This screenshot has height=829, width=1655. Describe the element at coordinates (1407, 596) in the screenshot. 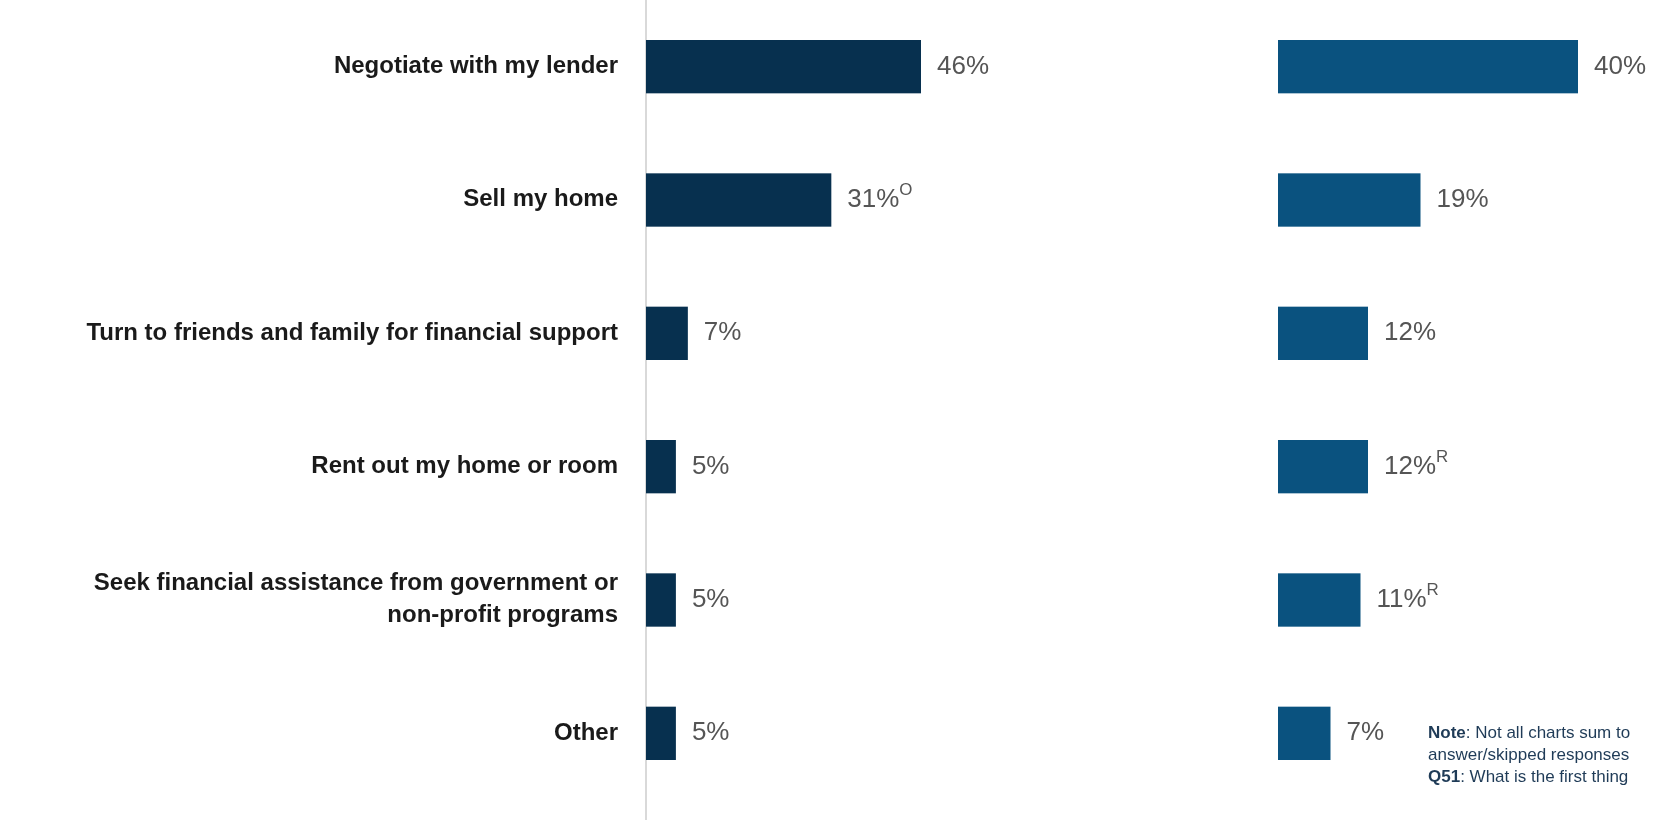

I see `data-label: 11%$^{R}$` at that location.